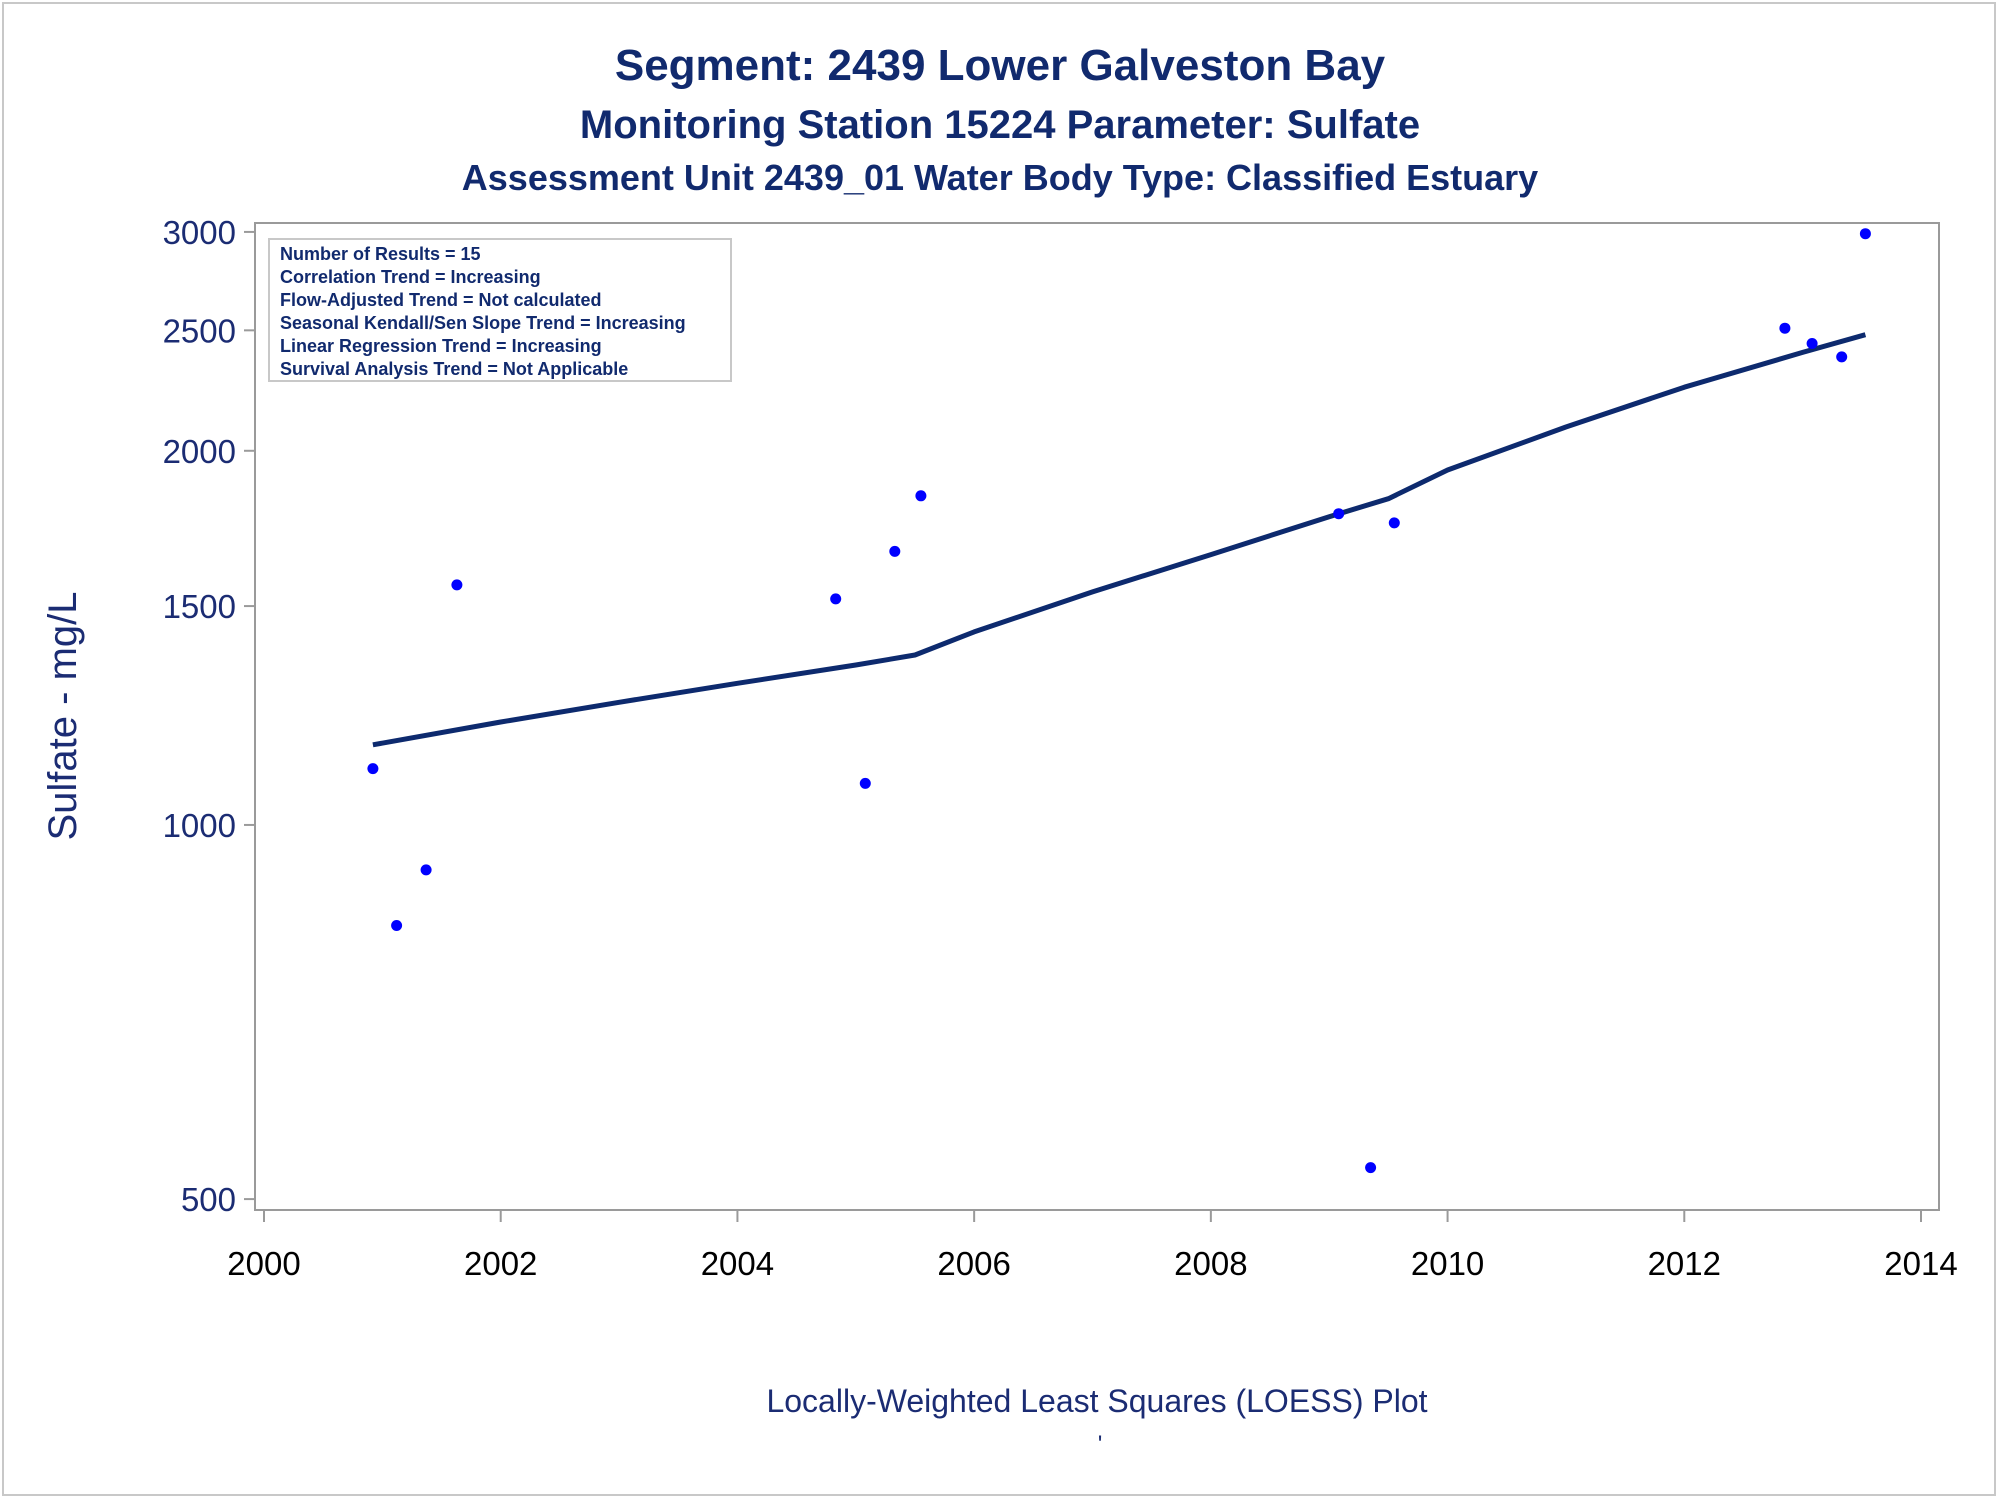  I want to click on x-tick-label: 2012, so click(1684, 1263).